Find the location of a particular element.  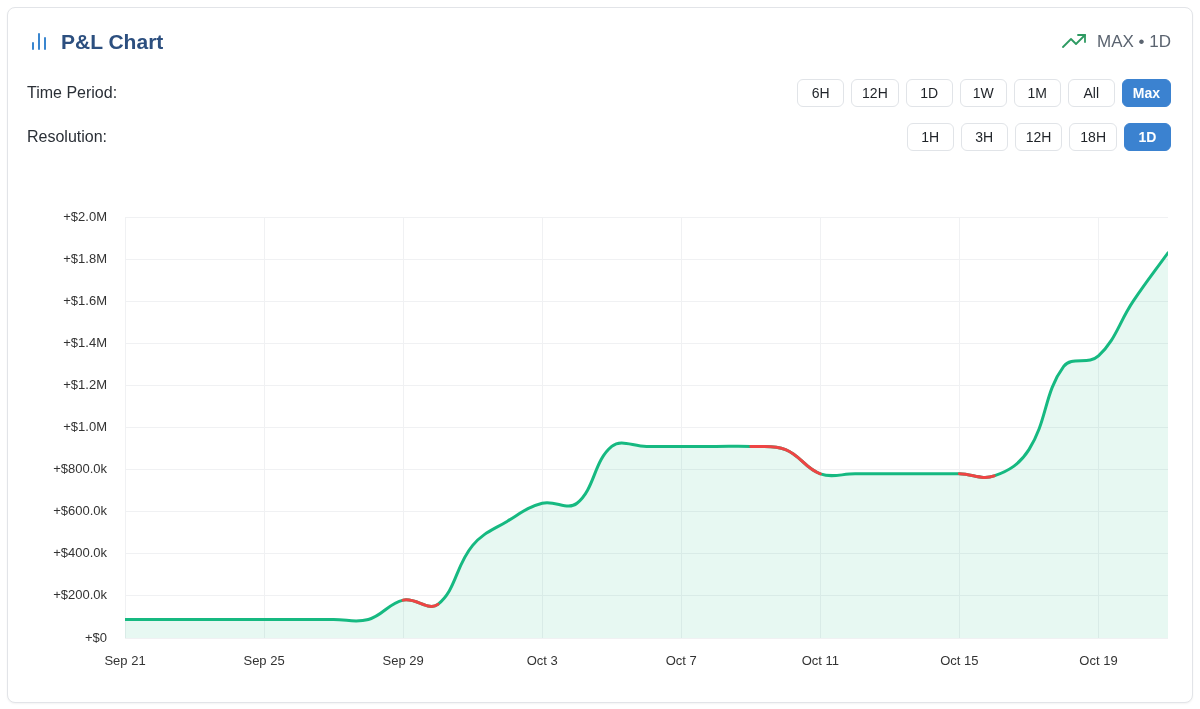

chart-title: P&L Chart is located at coordinates (112, 42).